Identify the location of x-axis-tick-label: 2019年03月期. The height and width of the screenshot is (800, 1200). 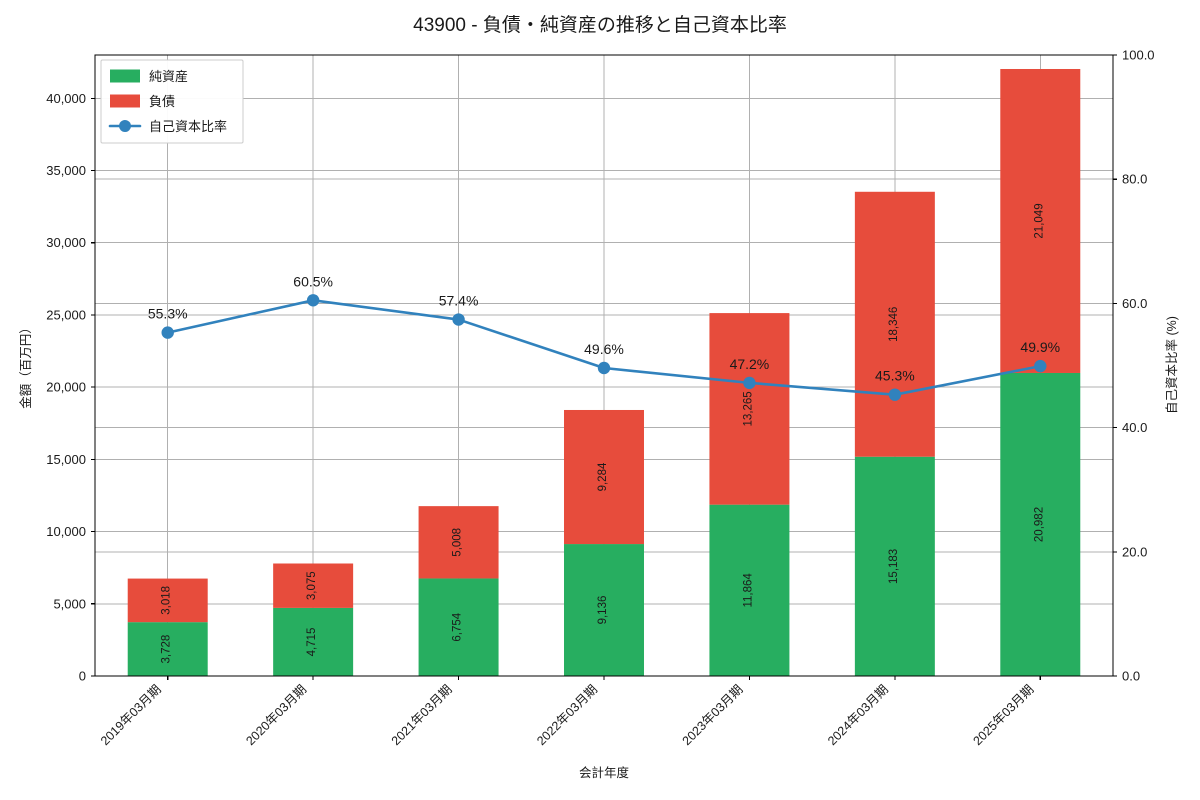
(131, 715).